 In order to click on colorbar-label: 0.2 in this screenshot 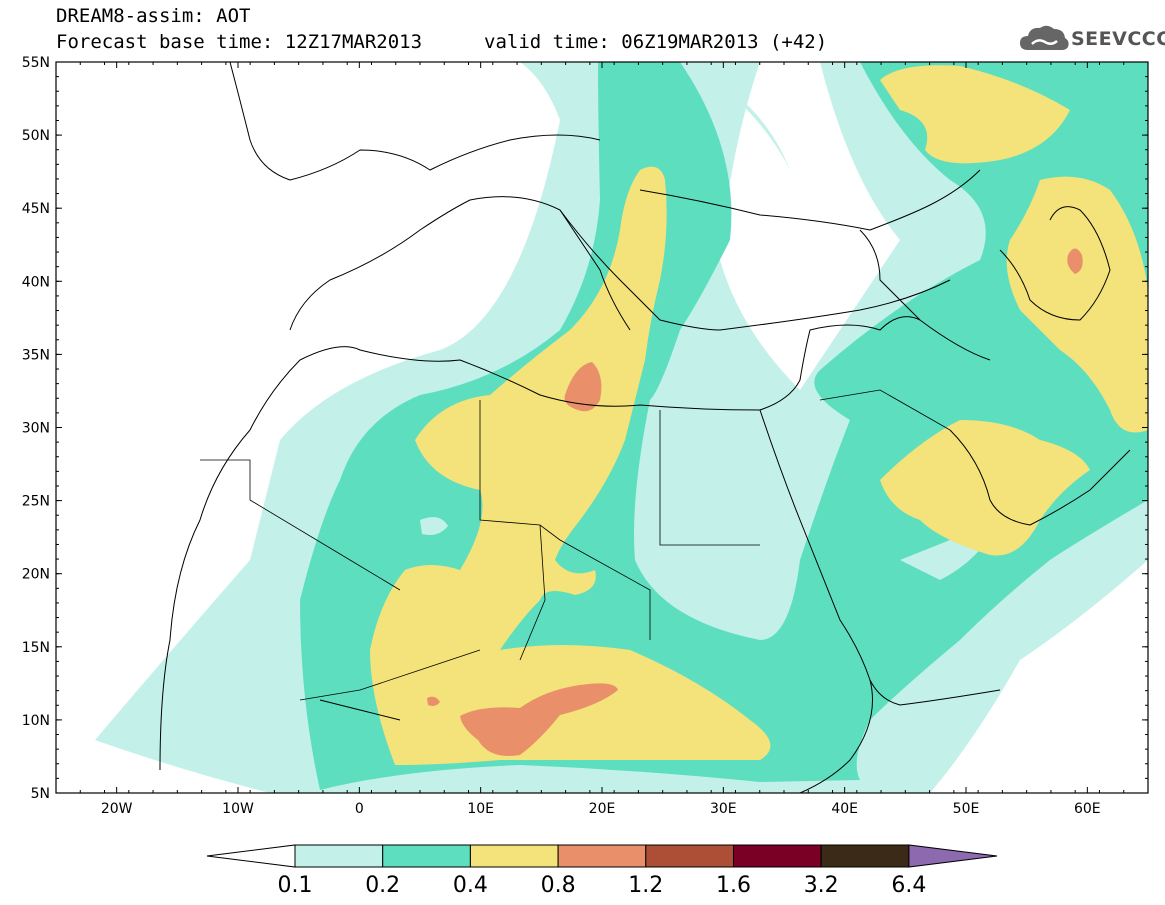, I will do `click(382, 885)`.